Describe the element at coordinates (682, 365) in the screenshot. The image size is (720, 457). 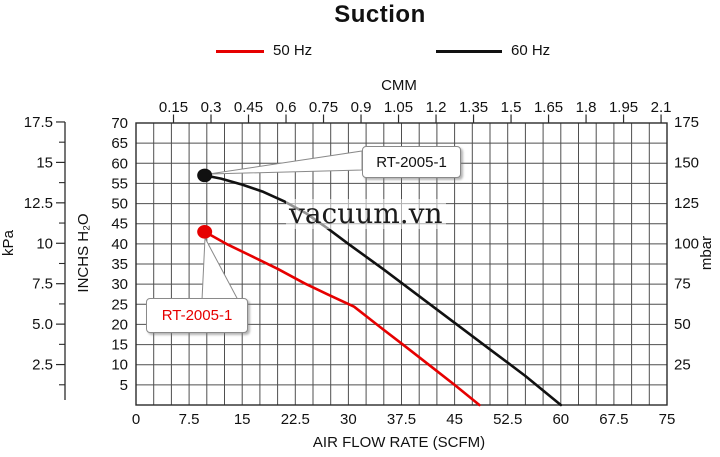
I see `mbar-tick-label: 25` at that location.